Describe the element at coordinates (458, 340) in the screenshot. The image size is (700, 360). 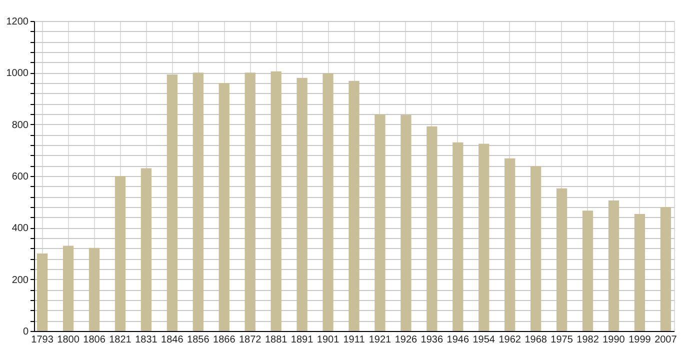
I see `x-tick-label: 1946` at that location.